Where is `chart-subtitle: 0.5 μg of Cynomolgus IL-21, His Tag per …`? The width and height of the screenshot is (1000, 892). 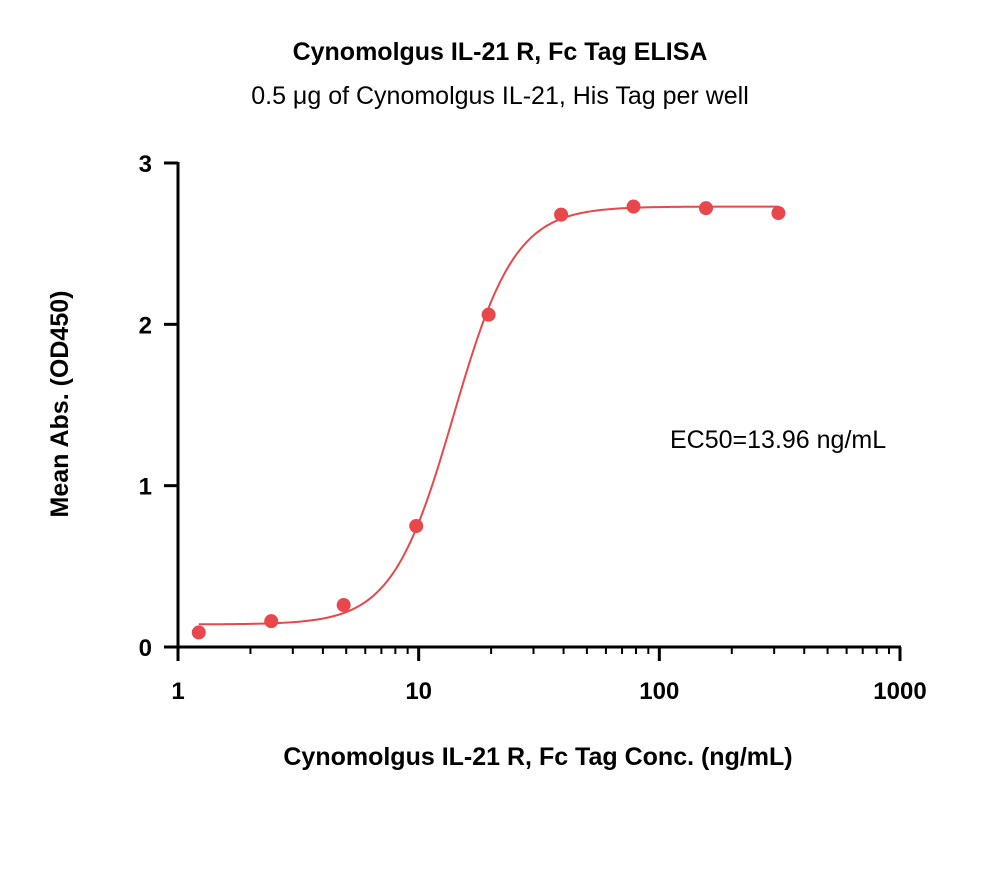
chart-subtitle: 0.5 μg of Cynomolgus IL-21, His Tag per … is located at coordinates (500, 96).